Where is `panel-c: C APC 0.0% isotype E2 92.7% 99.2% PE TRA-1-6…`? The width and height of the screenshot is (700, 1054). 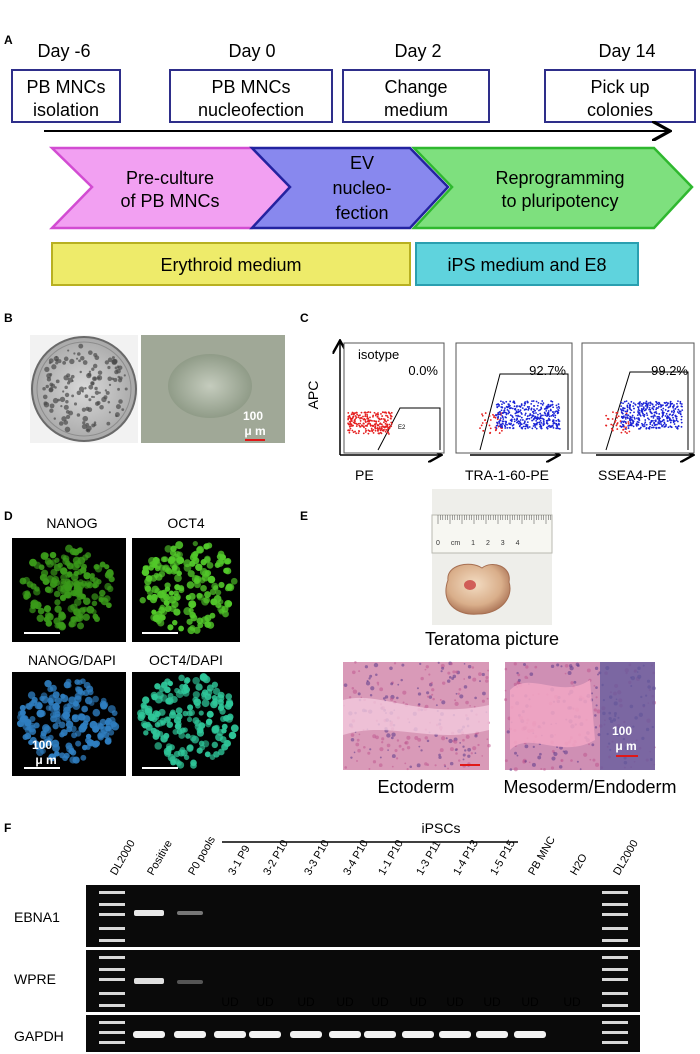 panel-c: C APC 0.0% isotype E2 92.7% 99.2% PE TRA-1-6… is located at coordinates (497, 397).